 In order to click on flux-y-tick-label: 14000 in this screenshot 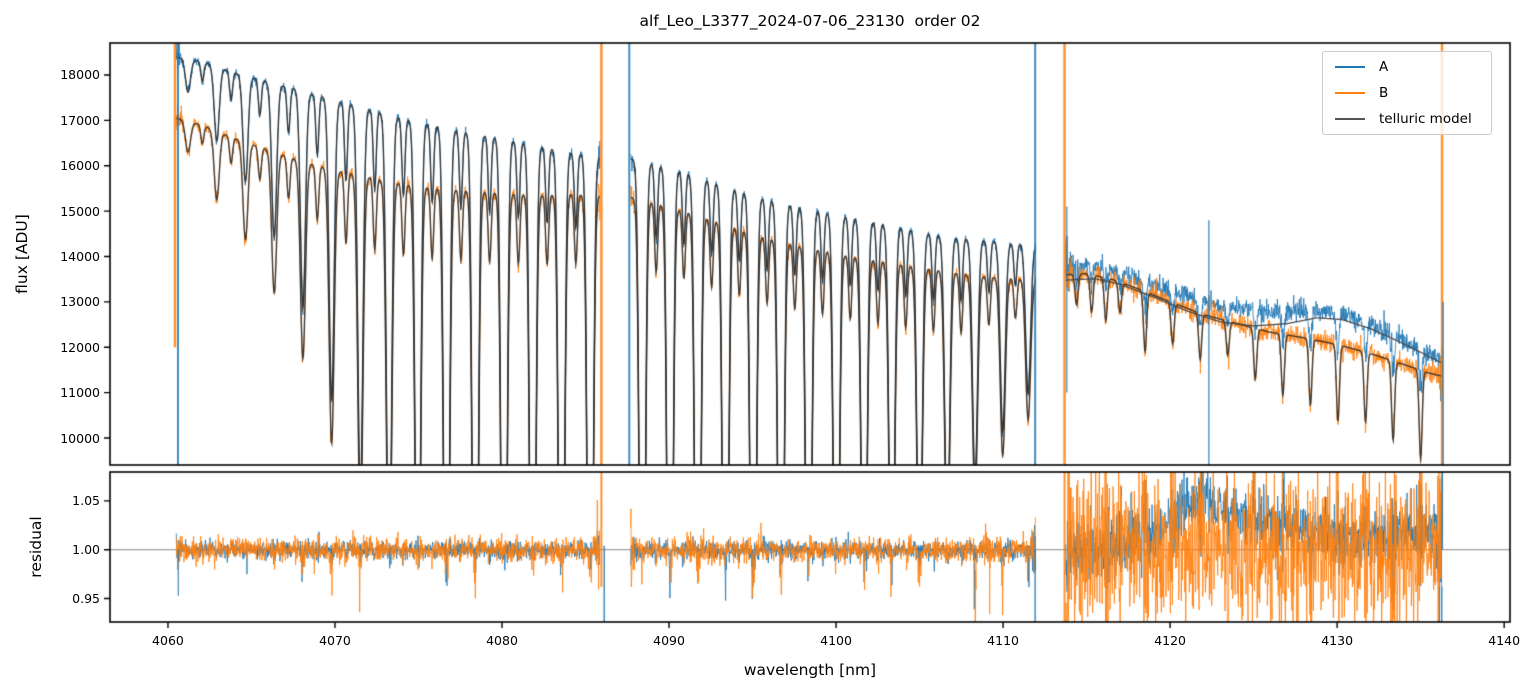, I will do `click(80, 256)`.